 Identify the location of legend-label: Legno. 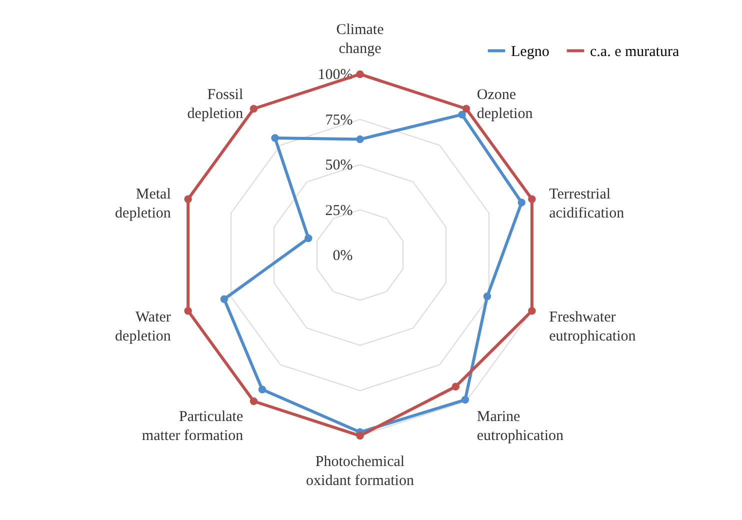
(530, 52).